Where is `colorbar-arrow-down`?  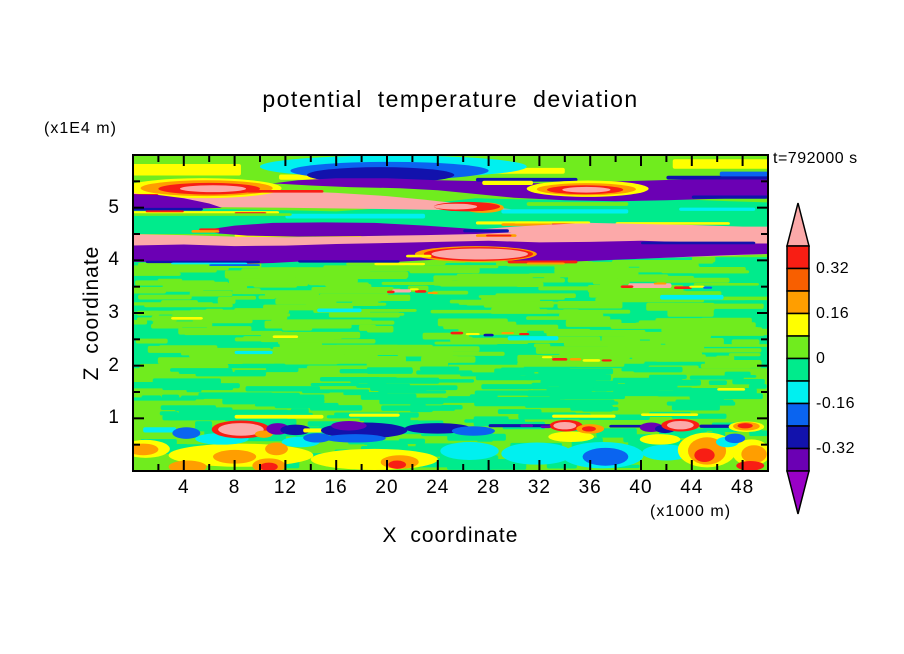
colorbar-arrow-down is located at coordinates (798, 492).